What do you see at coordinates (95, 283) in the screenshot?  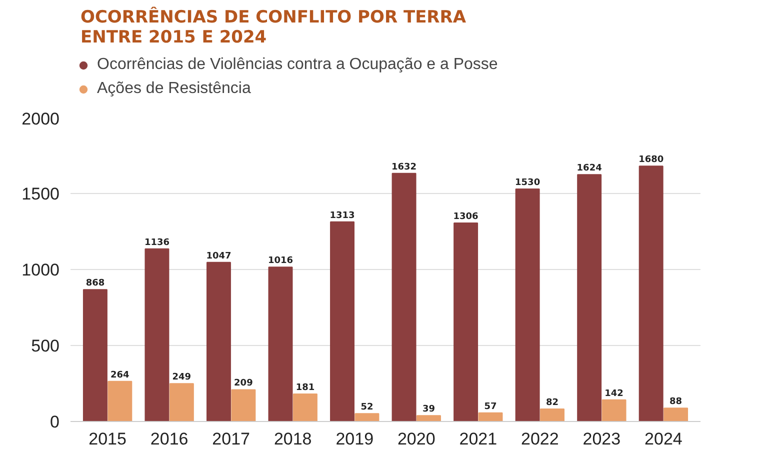 I see `data-label: 868` at bounding box center [95, 283].